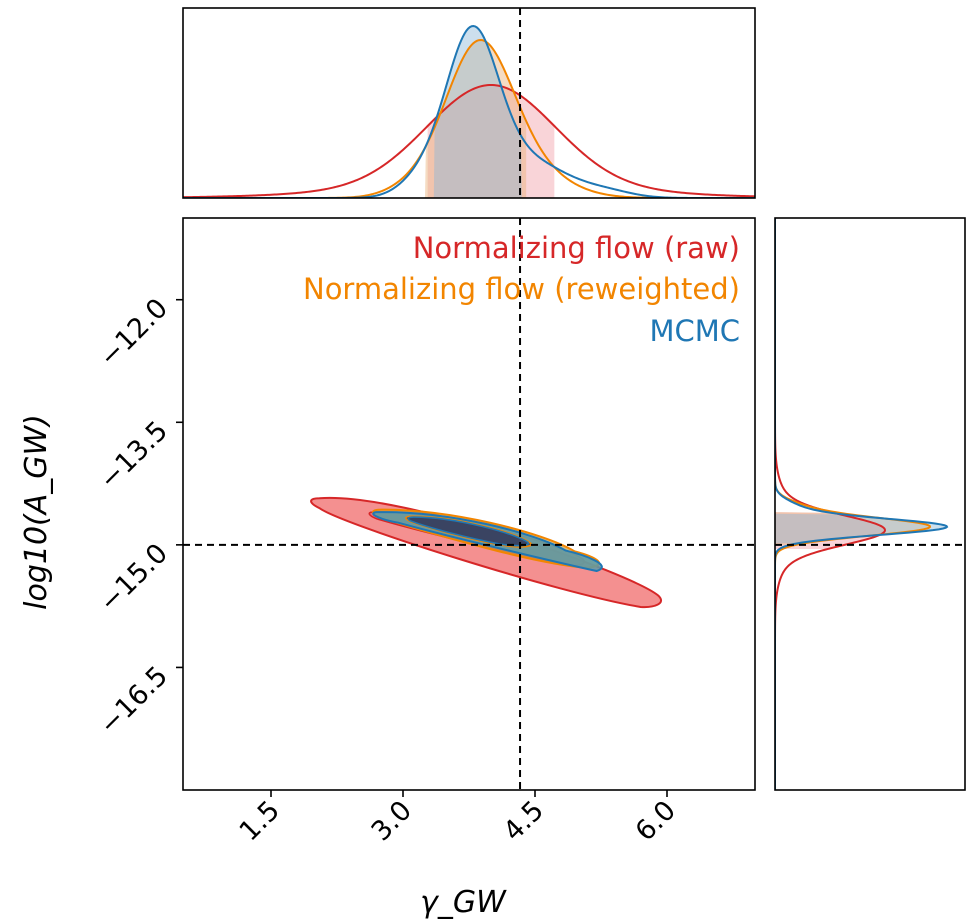 The height and width of the screenshot is (924, 978). I want to click on amplitude-marginal-curves, so click(862, 504).